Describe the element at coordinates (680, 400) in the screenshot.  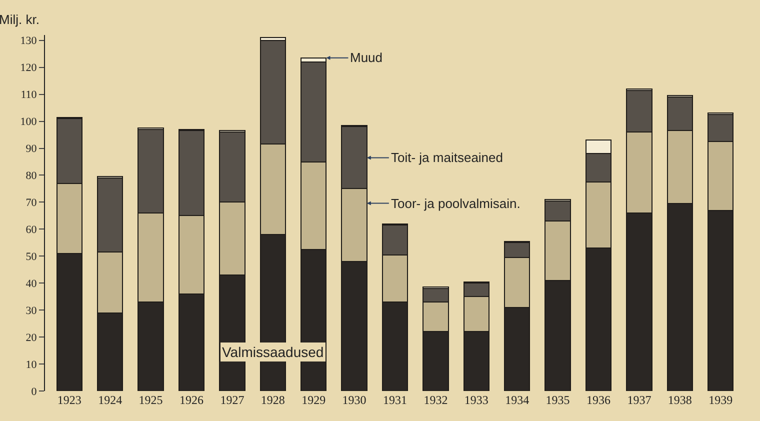
I see `x-tick-label: 1938` at that location.